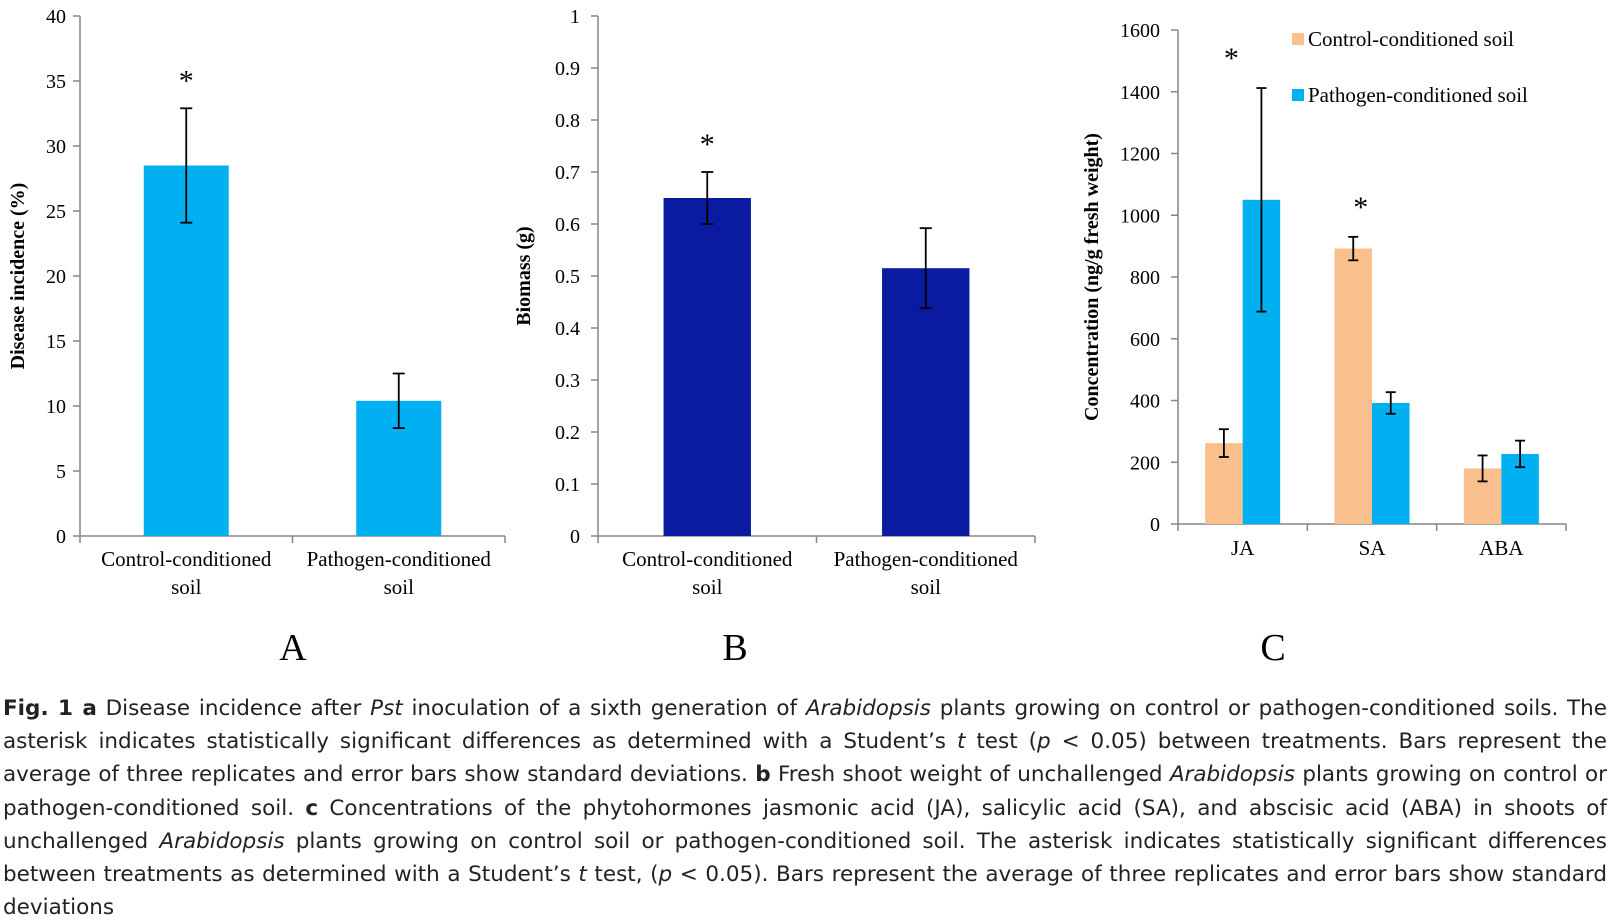  I want to click on y-tick-label: 0.4, so click(567, 329).